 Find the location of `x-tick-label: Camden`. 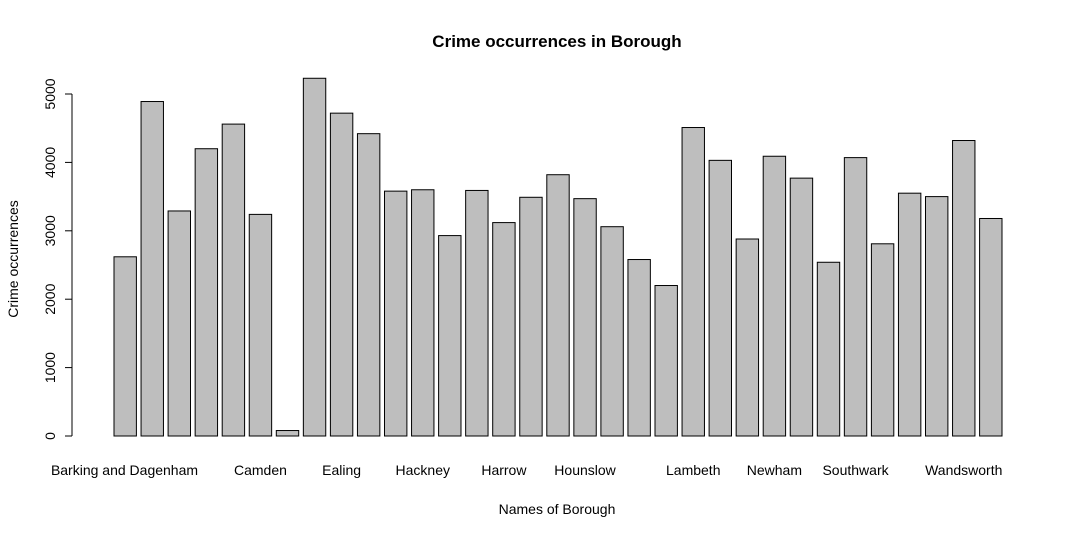

x-tick-label: Camden is located at coordinates (260, 470).